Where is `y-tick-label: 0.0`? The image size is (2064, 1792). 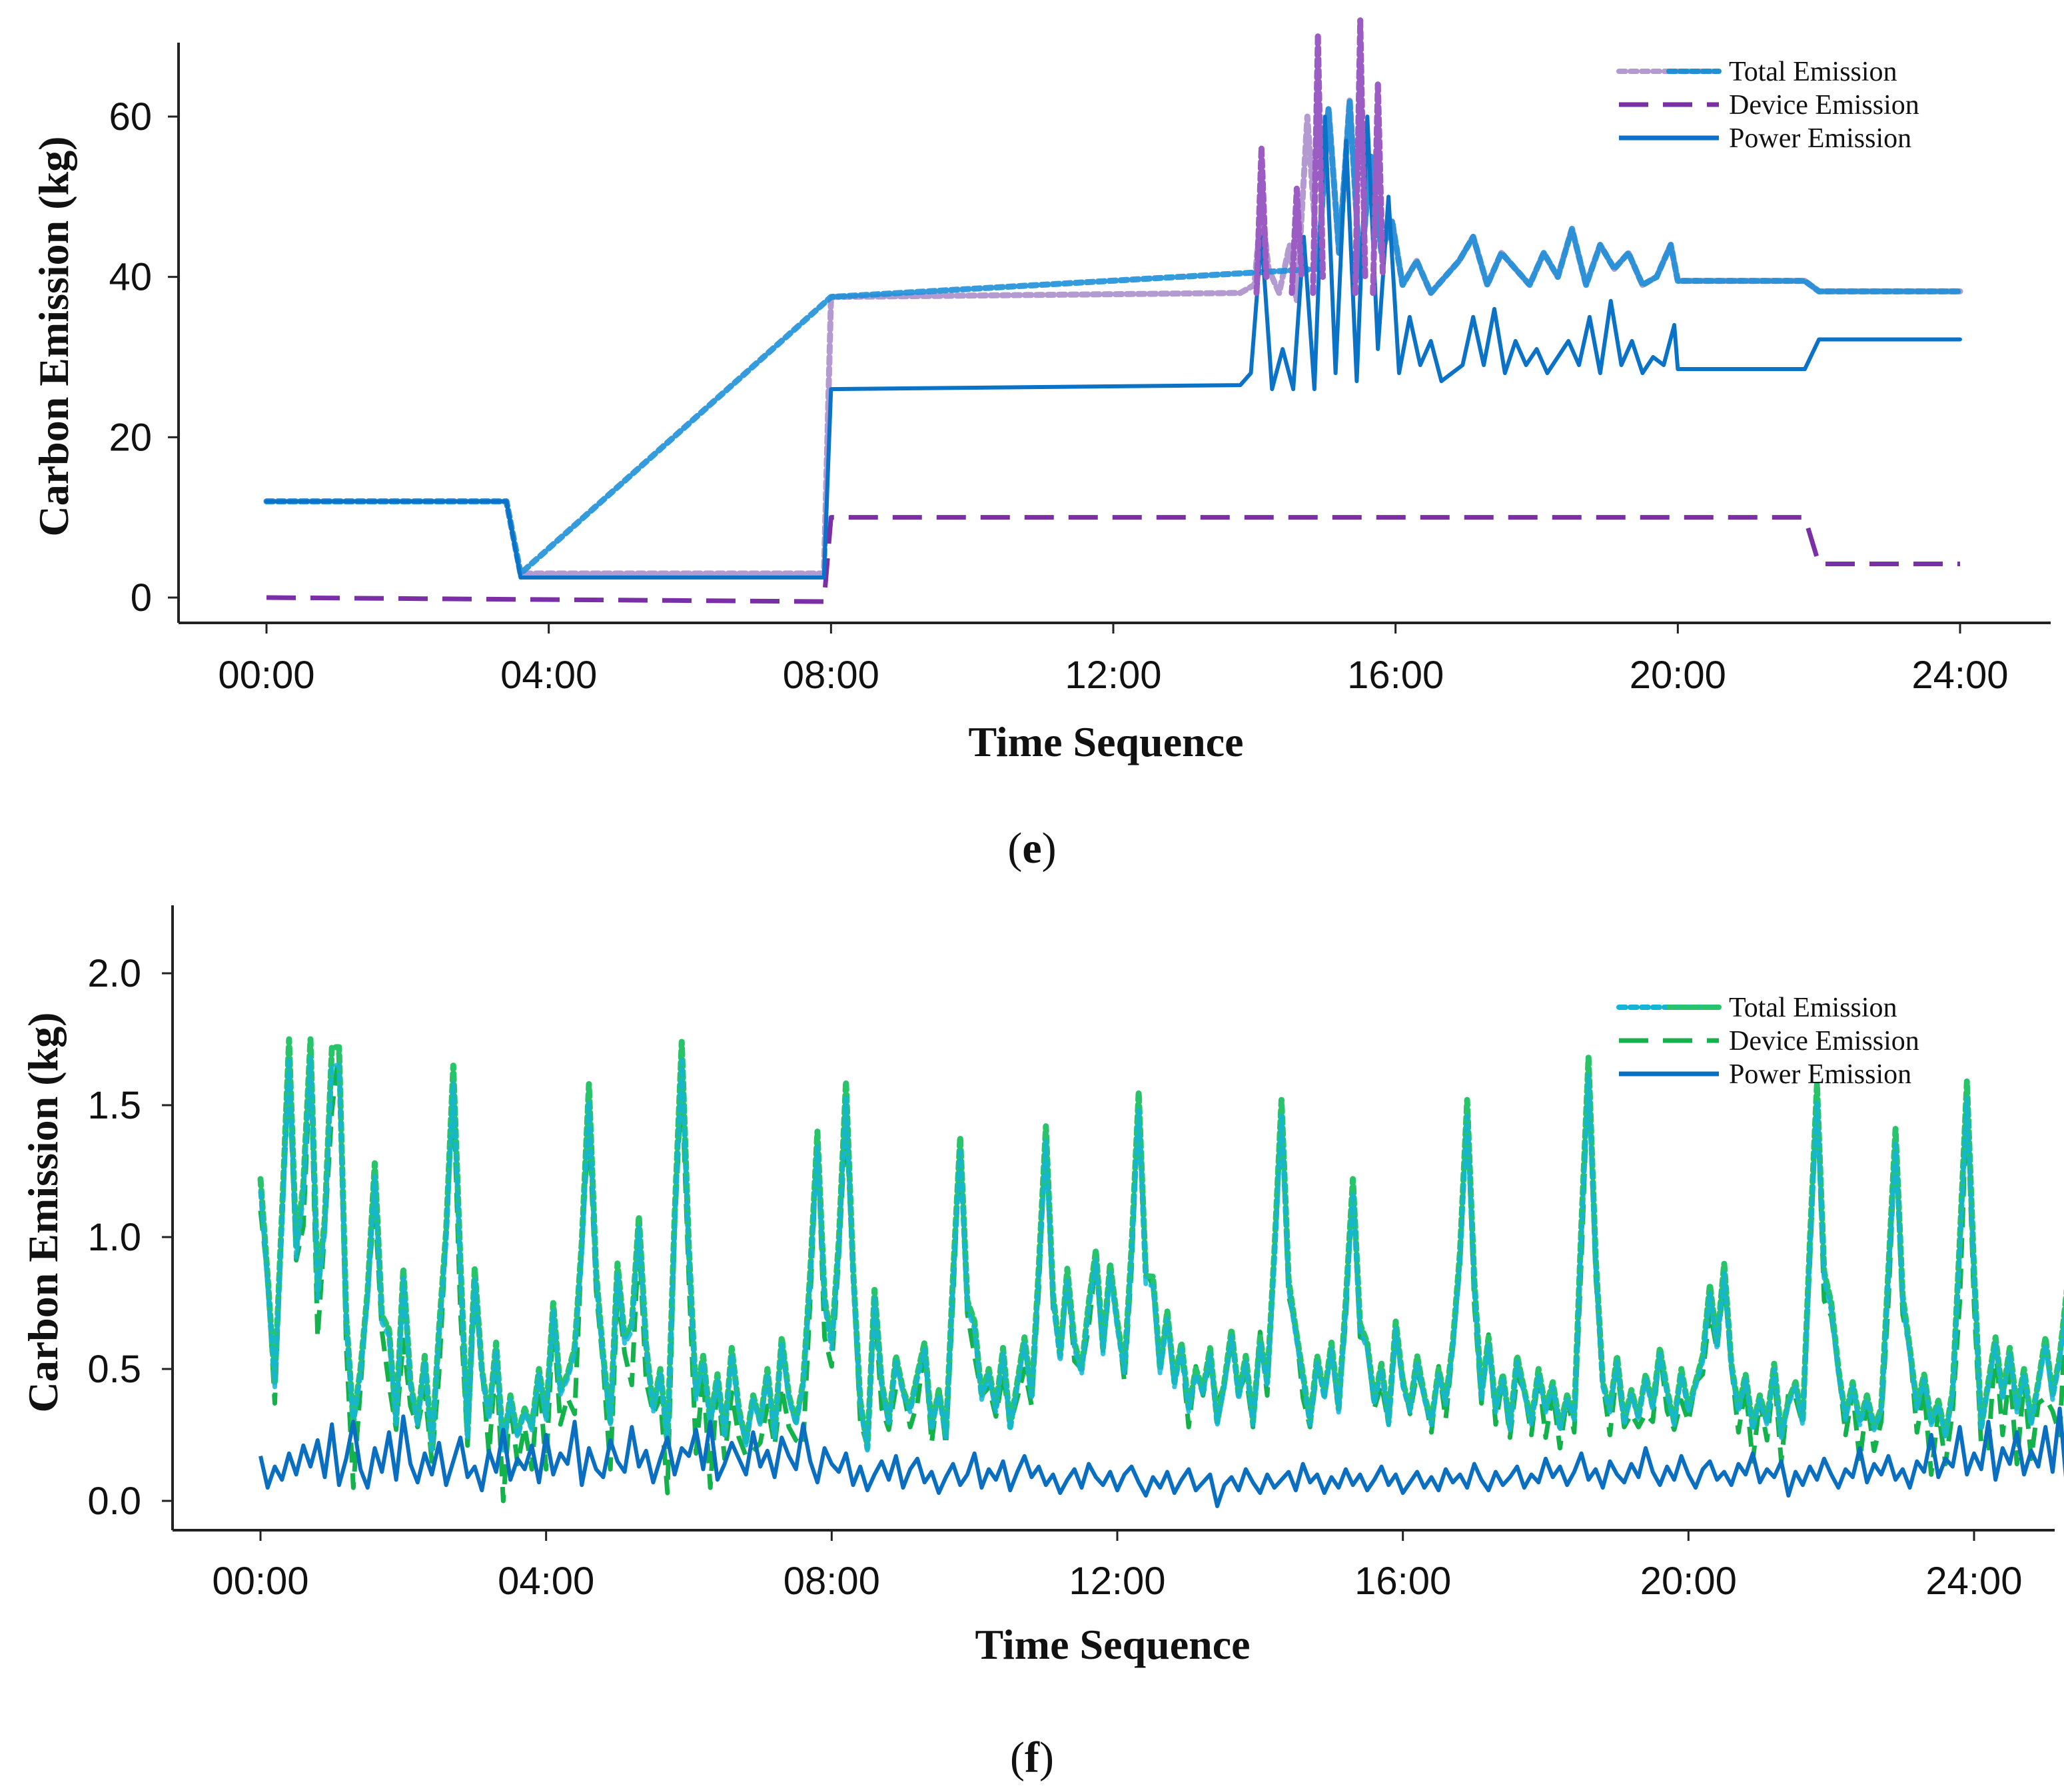
y-tick-label: 0.0 is located at coordinates (114, 1501).